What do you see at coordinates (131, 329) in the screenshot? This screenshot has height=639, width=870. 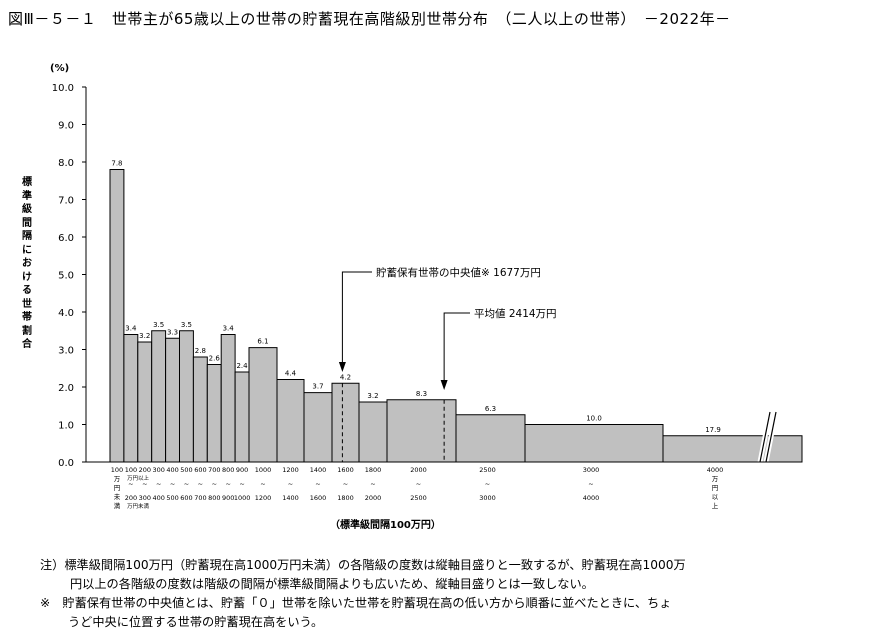 I see `bar-value-label-1: 3.4` at bounding box center [131, 329].